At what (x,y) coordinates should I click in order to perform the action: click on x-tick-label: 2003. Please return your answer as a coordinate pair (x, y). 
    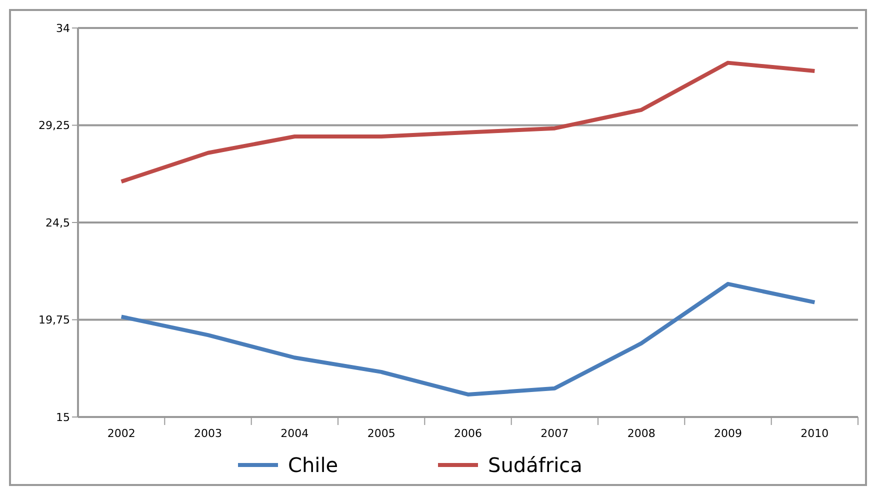
    Looking at the image, I should click on (208, 433).